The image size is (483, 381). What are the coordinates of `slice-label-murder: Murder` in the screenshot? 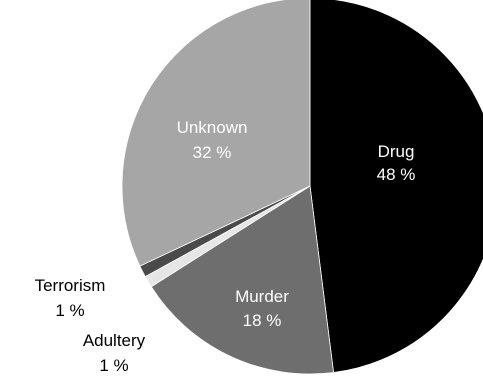 It's located at (262, 296).